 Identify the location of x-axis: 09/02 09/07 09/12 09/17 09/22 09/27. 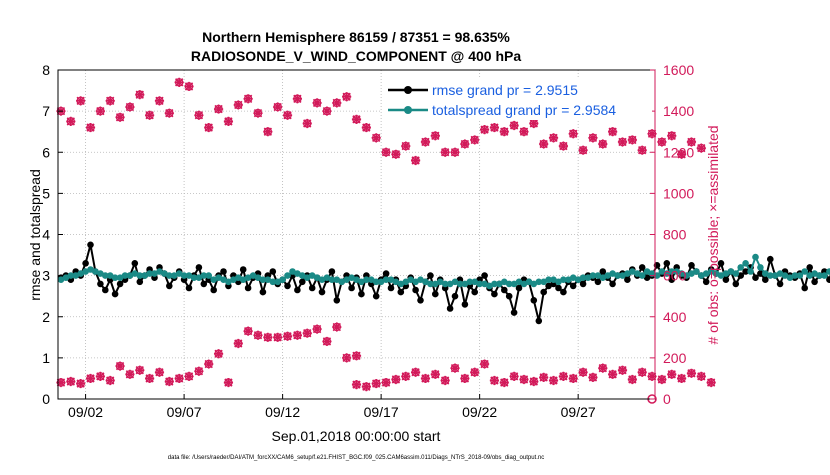
(332, 407).